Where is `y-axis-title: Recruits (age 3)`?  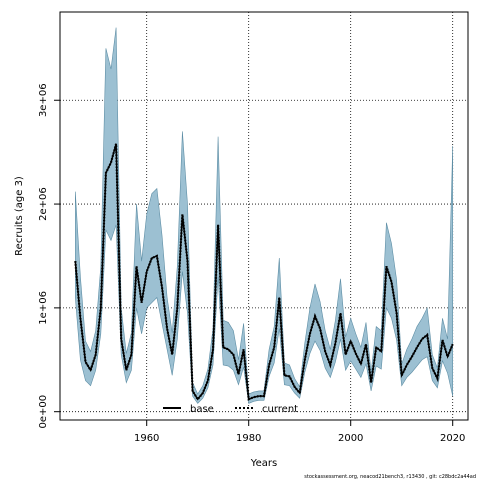 y-axis-title: Recruits (age 3) is located at coordinates (19, 216).